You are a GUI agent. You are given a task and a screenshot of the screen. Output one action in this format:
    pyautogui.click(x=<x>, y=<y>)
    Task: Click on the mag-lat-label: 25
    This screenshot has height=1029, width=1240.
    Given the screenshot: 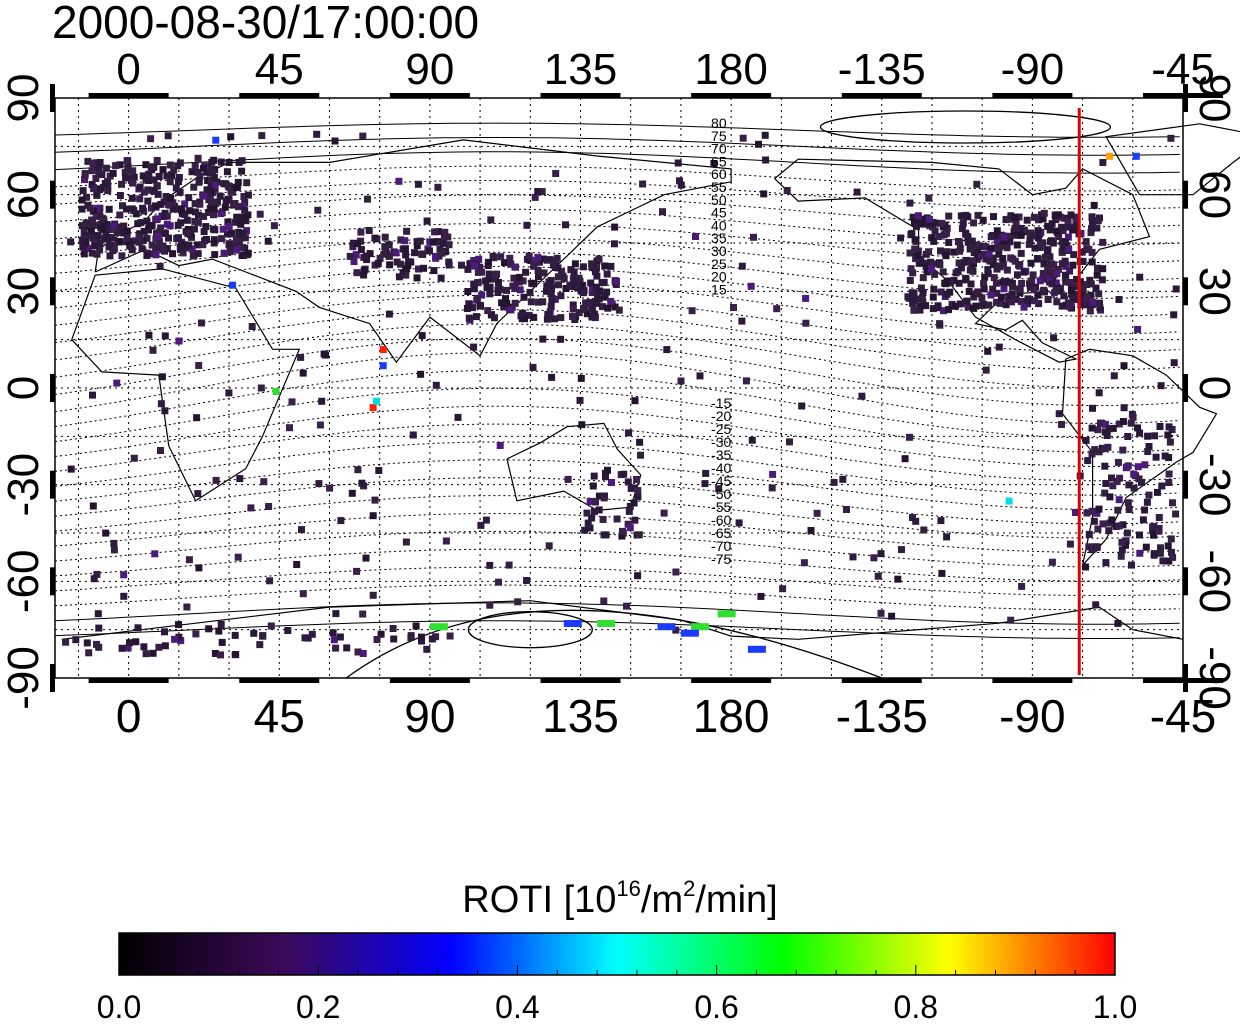 What is the action you would take?
    pyautogui.click(x=719, y=264)
    